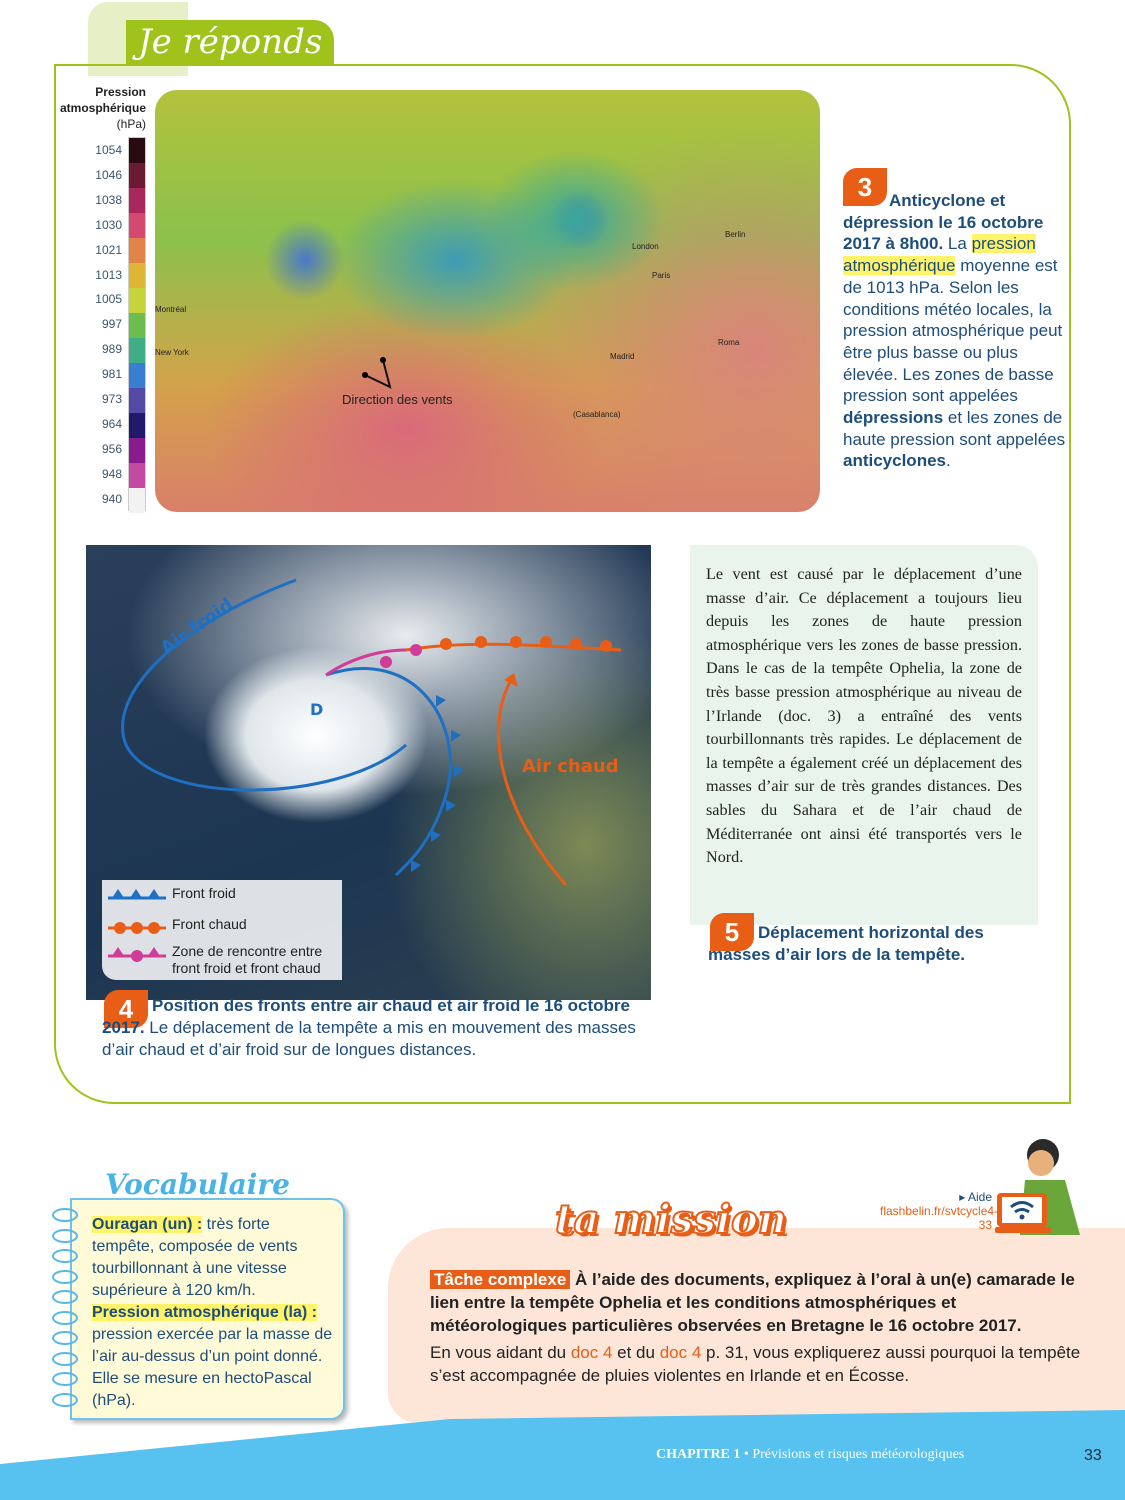 This screenshot has height=1500, width=1125. I want to click on help-label: ▸ Aide, so click(975, 1197).